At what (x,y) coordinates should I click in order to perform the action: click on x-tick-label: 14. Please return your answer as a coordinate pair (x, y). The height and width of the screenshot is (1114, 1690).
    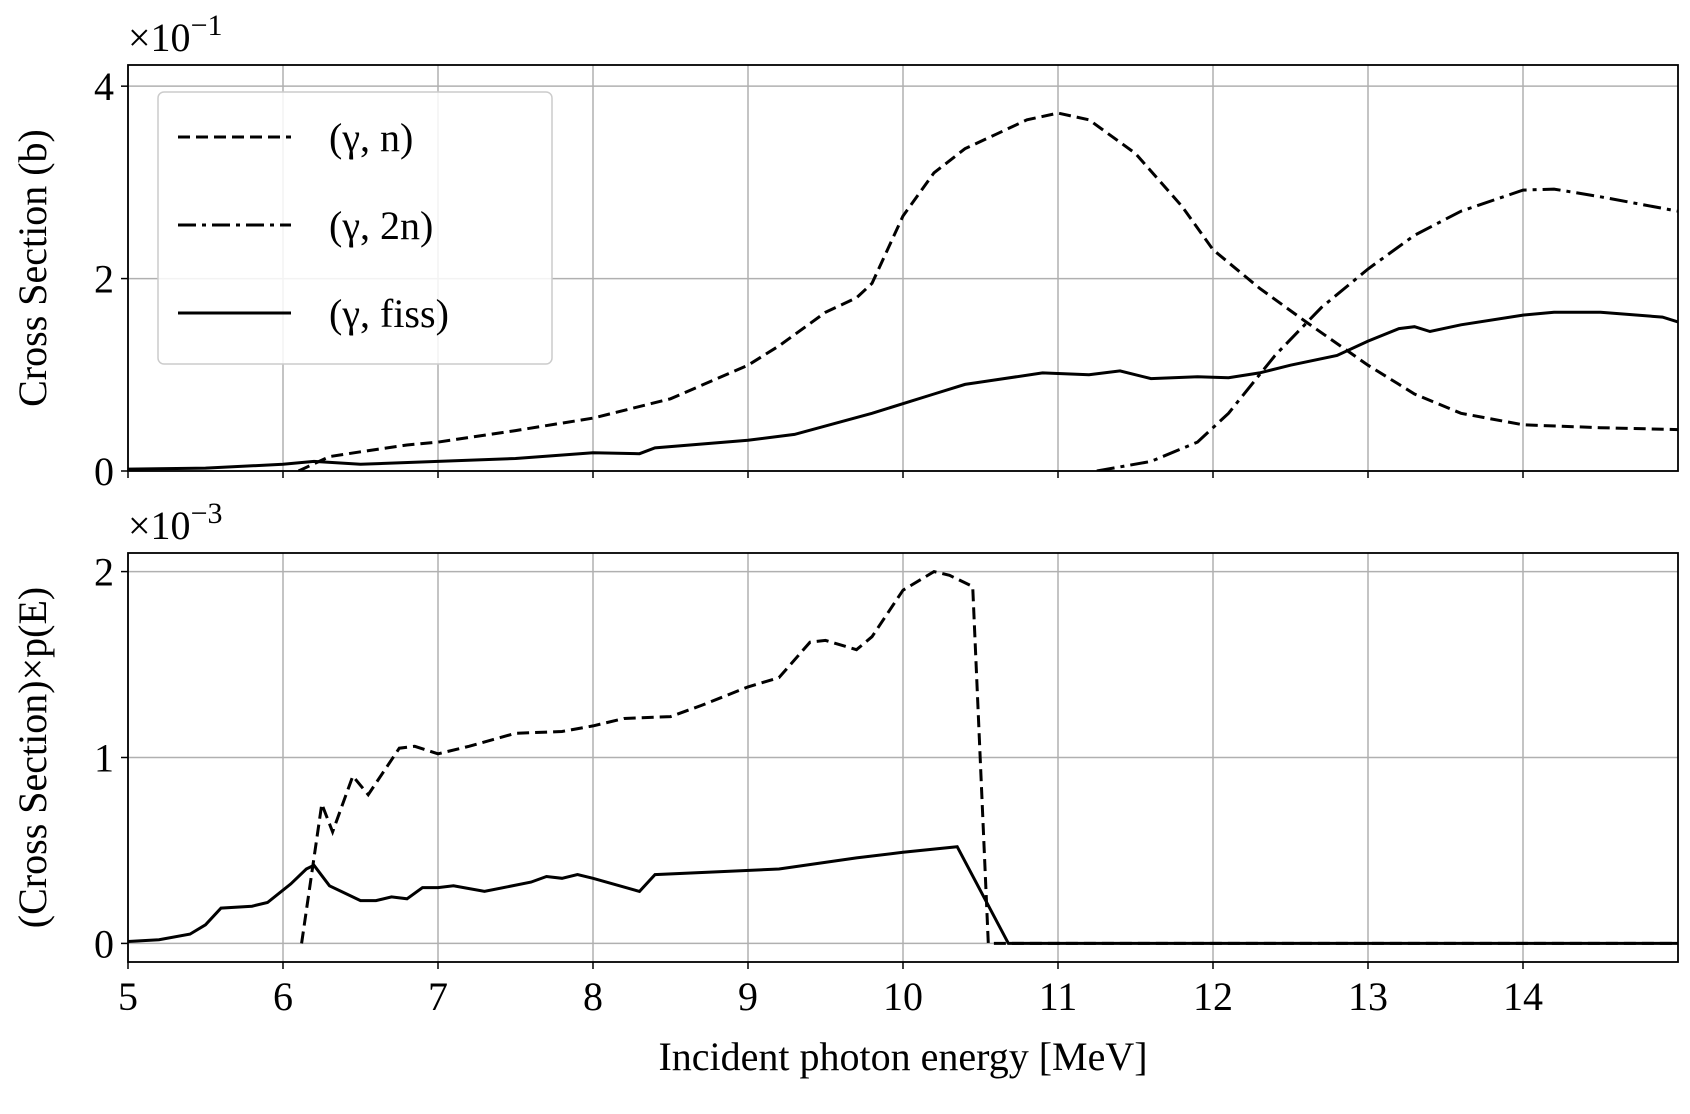
    Looking at the image, I should click on (1523, 996).